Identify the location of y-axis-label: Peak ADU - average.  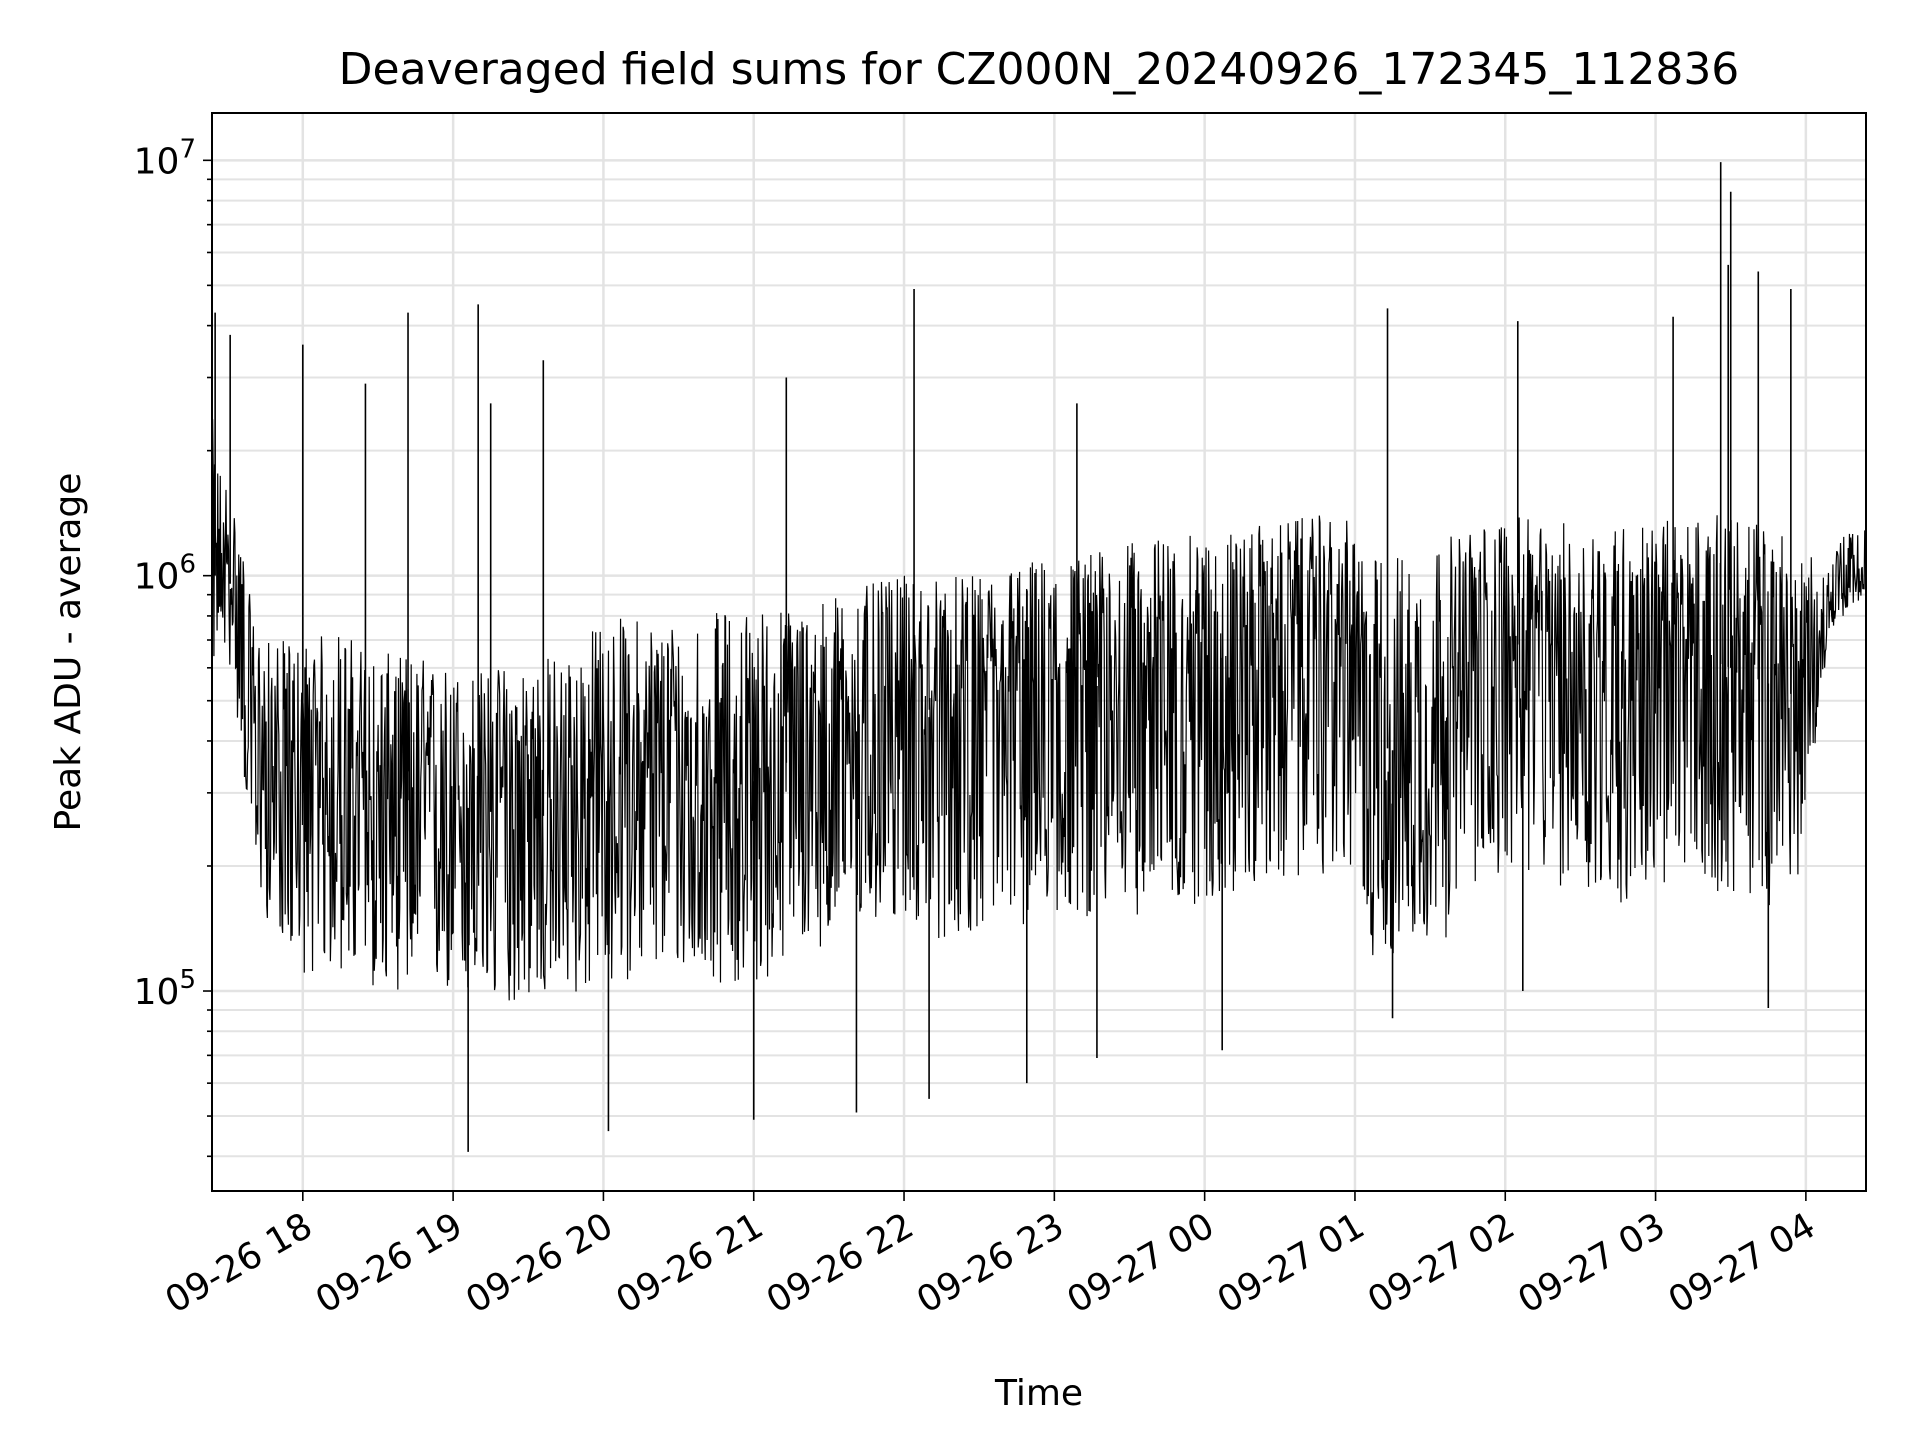
(68, 652).